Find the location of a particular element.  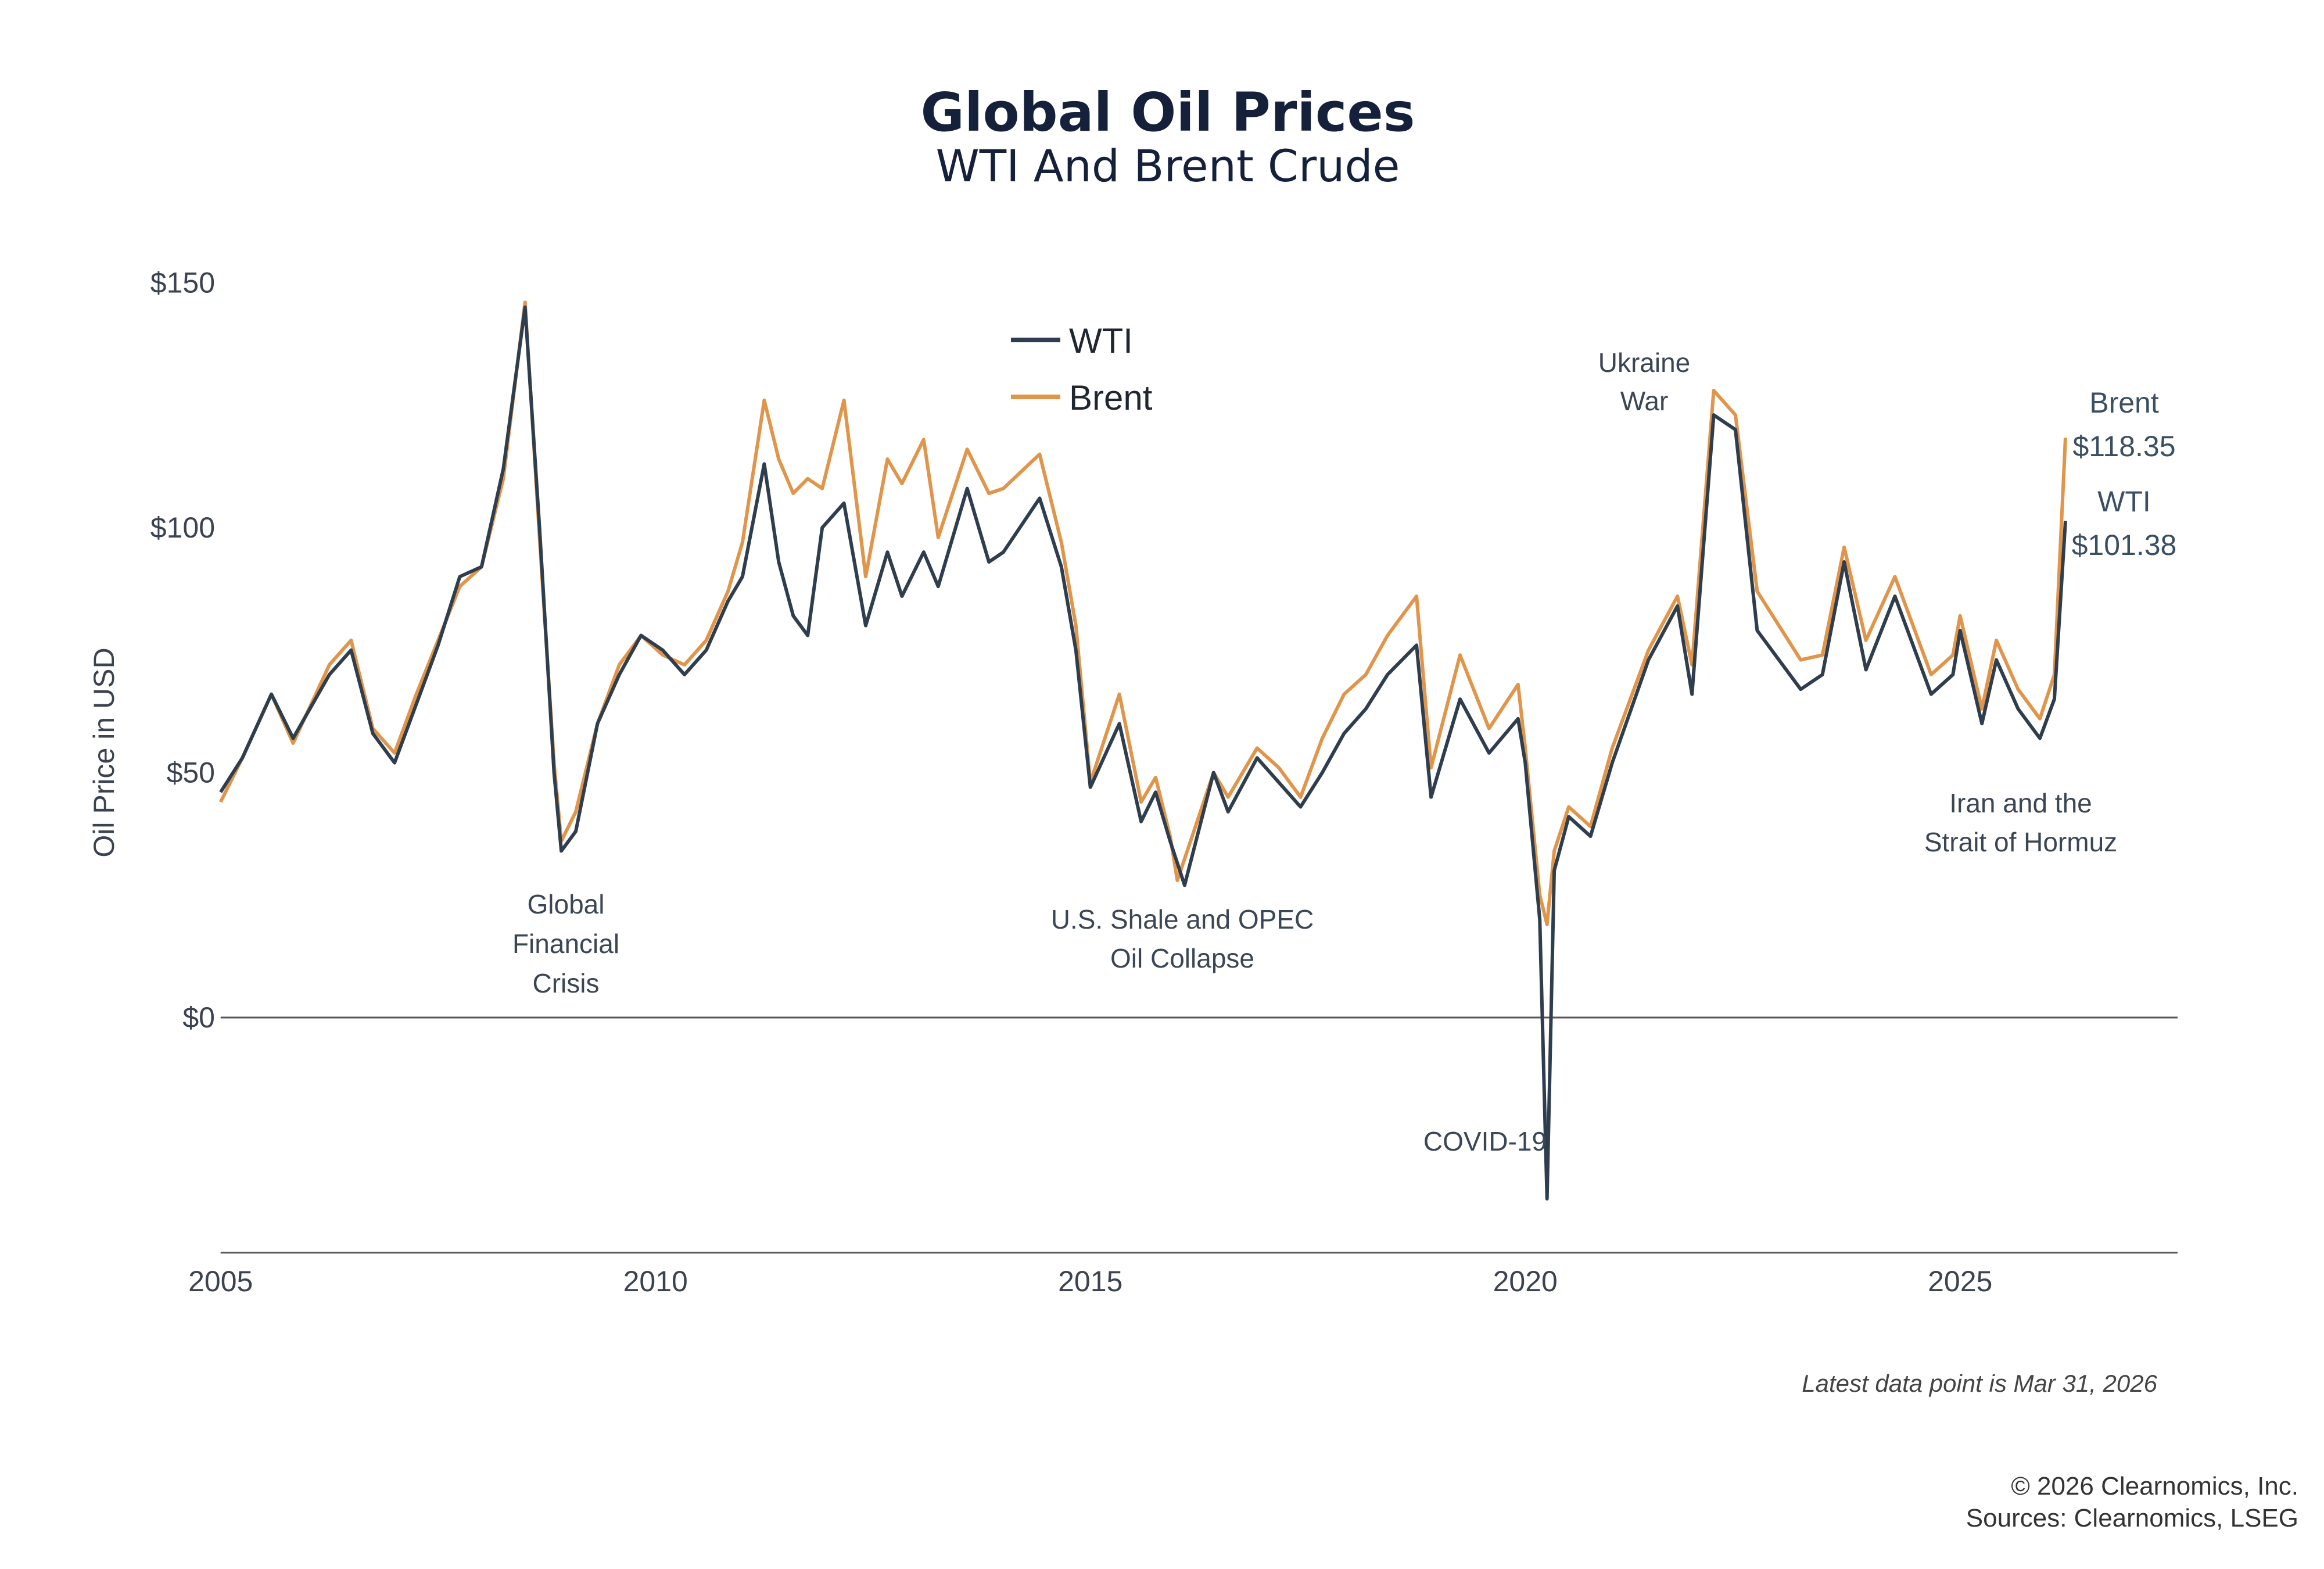

latest-data-note: Latest data point is Mar 31, 2026 is located at coordinates (1979, 1384).